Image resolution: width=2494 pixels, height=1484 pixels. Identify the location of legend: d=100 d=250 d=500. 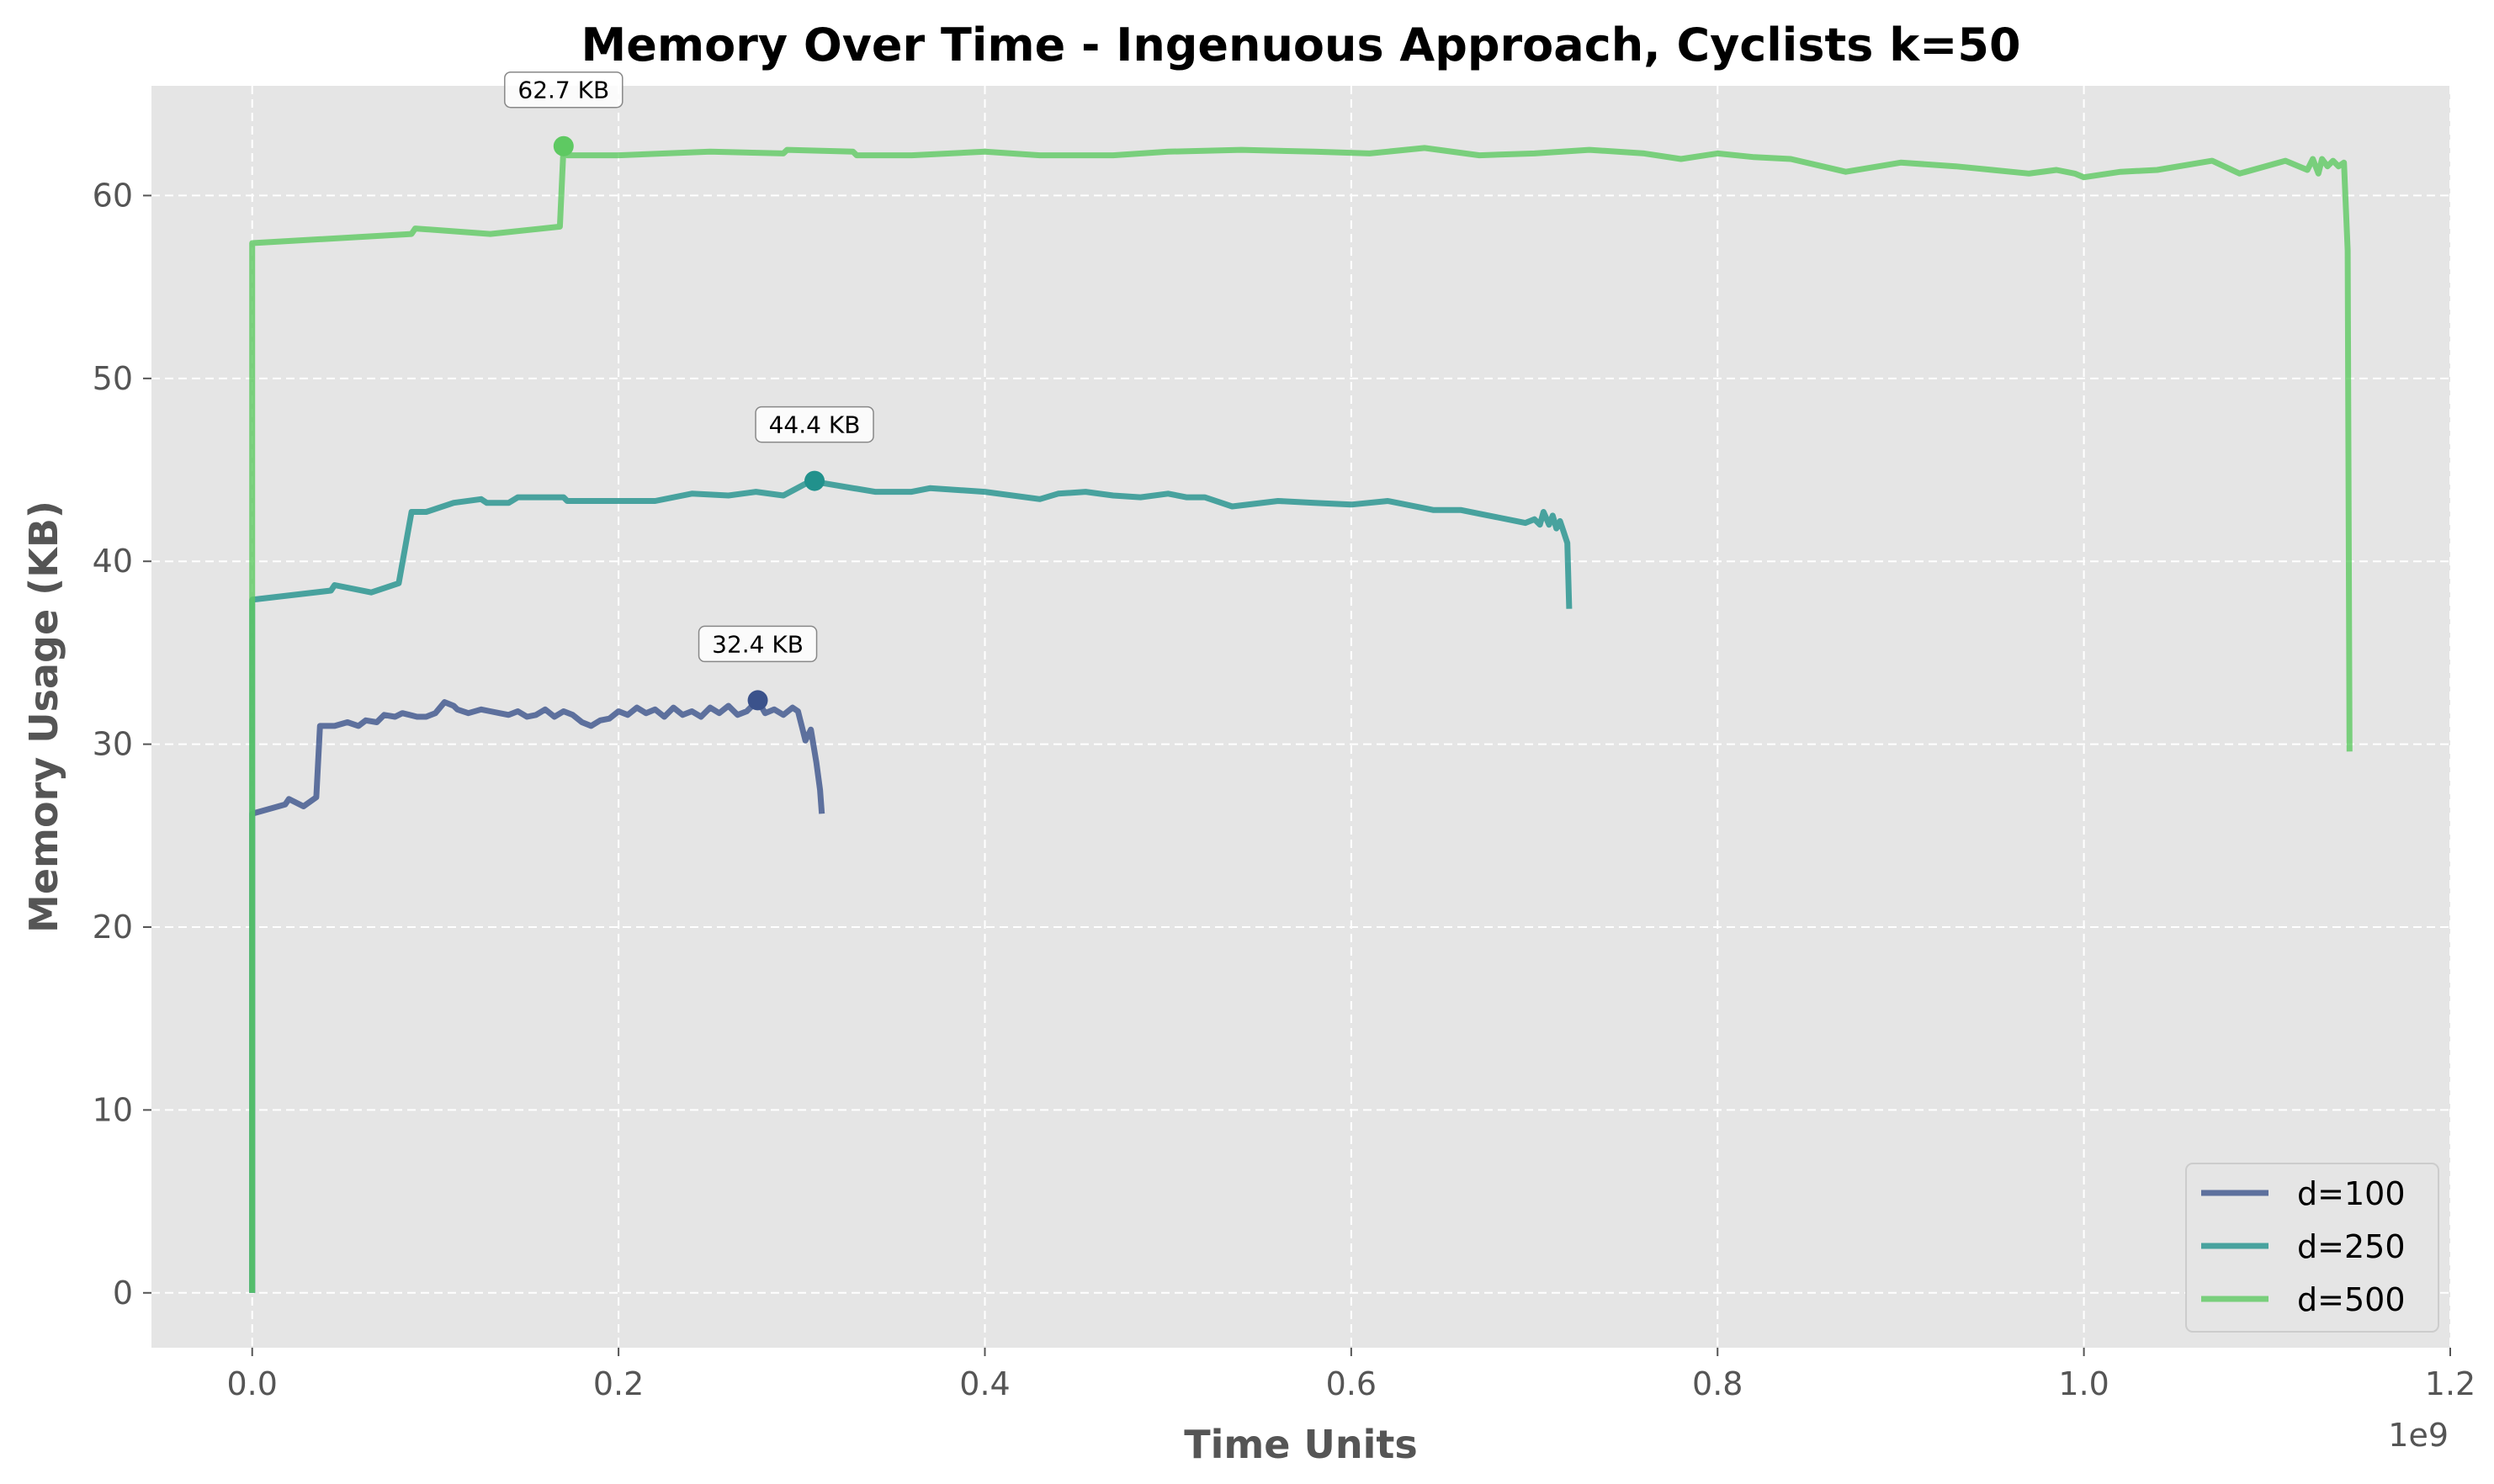
(2312, 1248).